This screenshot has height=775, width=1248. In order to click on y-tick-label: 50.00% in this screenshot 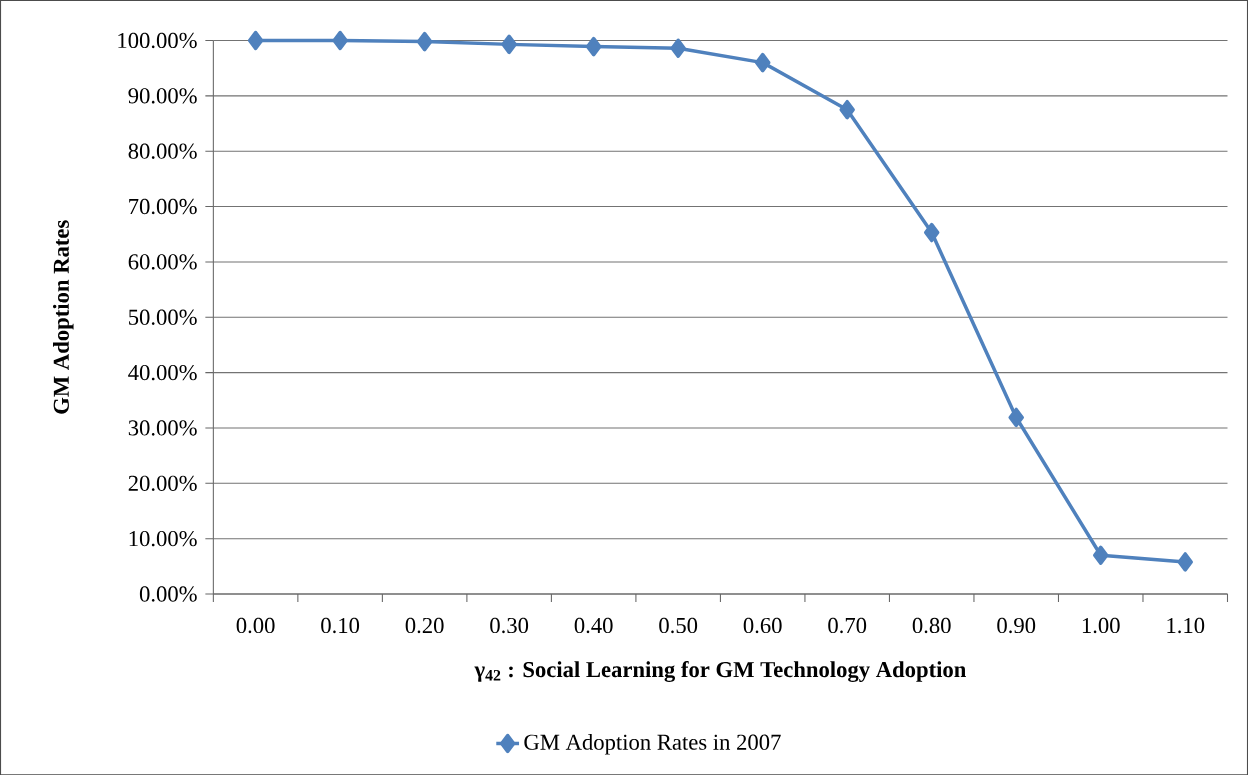, I will do `click(163, 317)`.